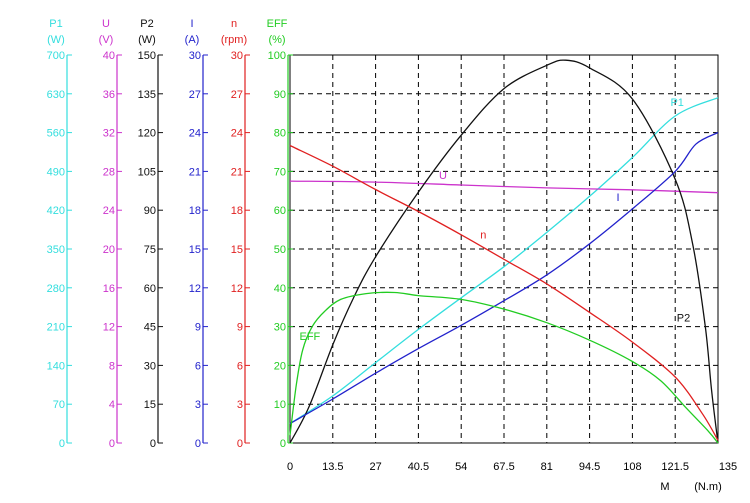 The width and height of the screenshot is (750, 503). Describe the element at coordinates (150, 405) in the screenshot. I see `y-tick-label-p2: 15` at that location.